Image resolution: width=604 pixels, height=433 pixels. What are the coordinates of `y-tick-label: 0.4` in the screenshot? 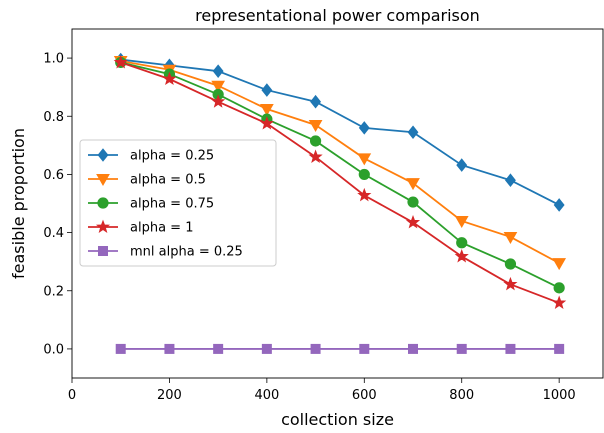 It's located at (53, 233).